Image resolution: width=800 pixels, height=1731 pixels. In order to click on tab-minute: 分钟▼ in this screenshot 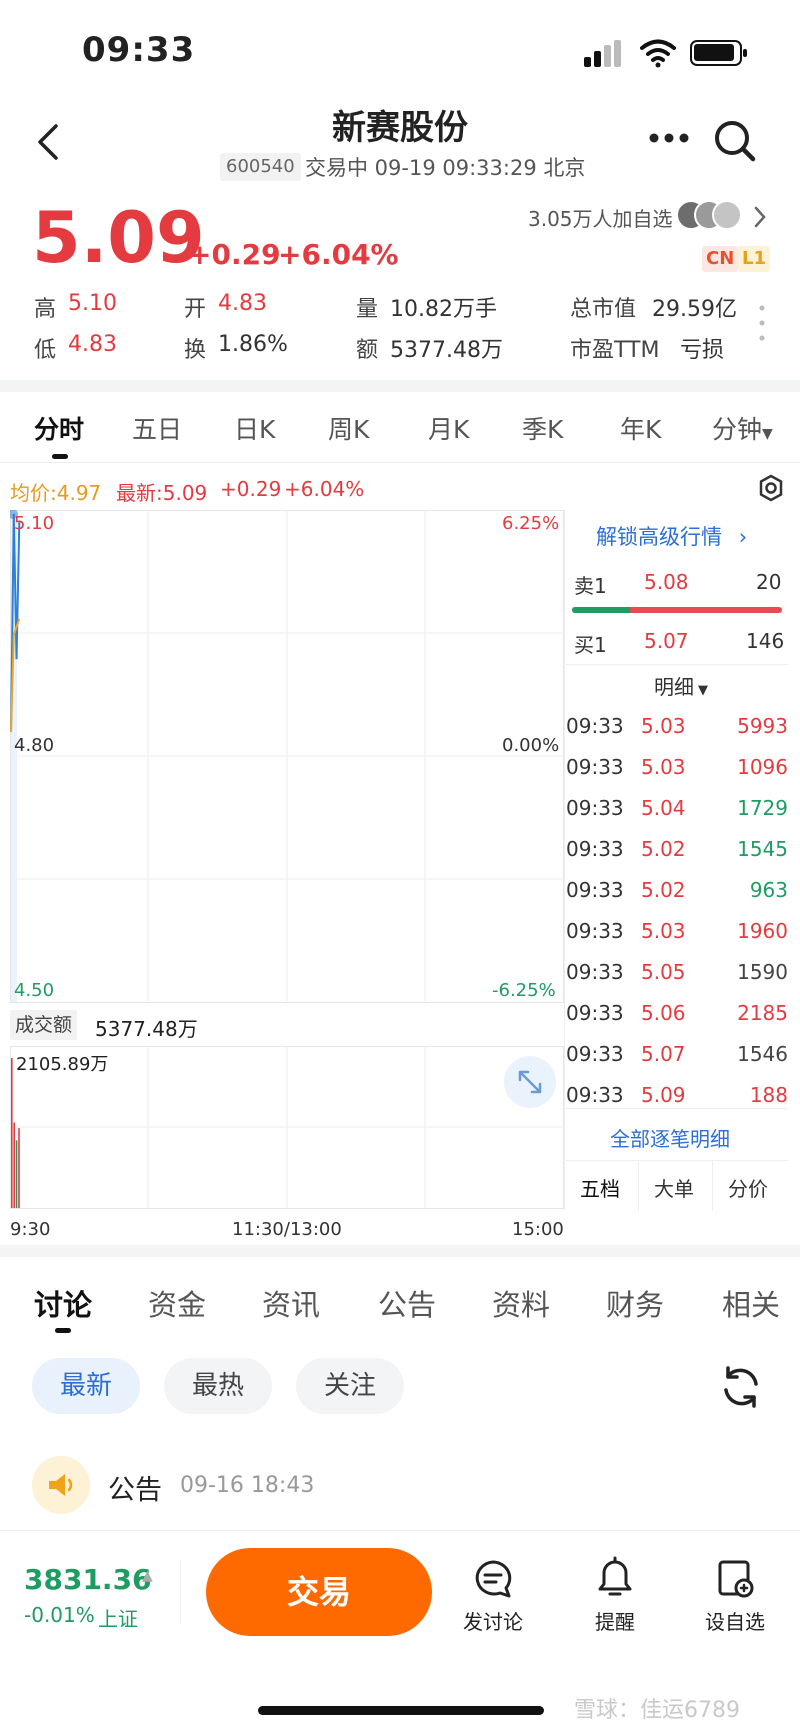, I will do `click(742, 428)`.